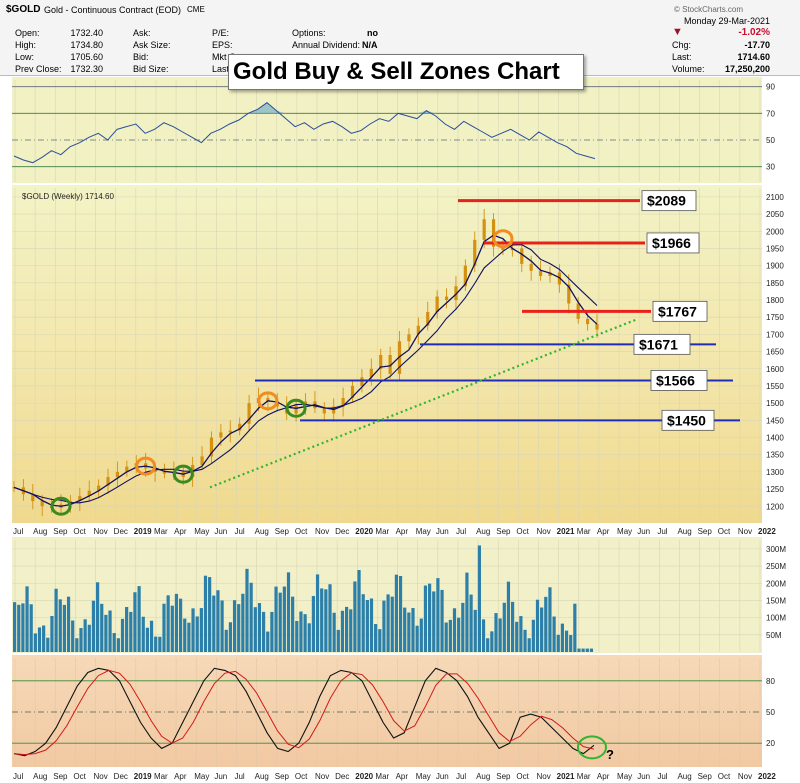 This screenshot has width=800, height=783. Describe the element at coordinates (304, 712) in the screenshot. I see `stoch-k-line` at that location.